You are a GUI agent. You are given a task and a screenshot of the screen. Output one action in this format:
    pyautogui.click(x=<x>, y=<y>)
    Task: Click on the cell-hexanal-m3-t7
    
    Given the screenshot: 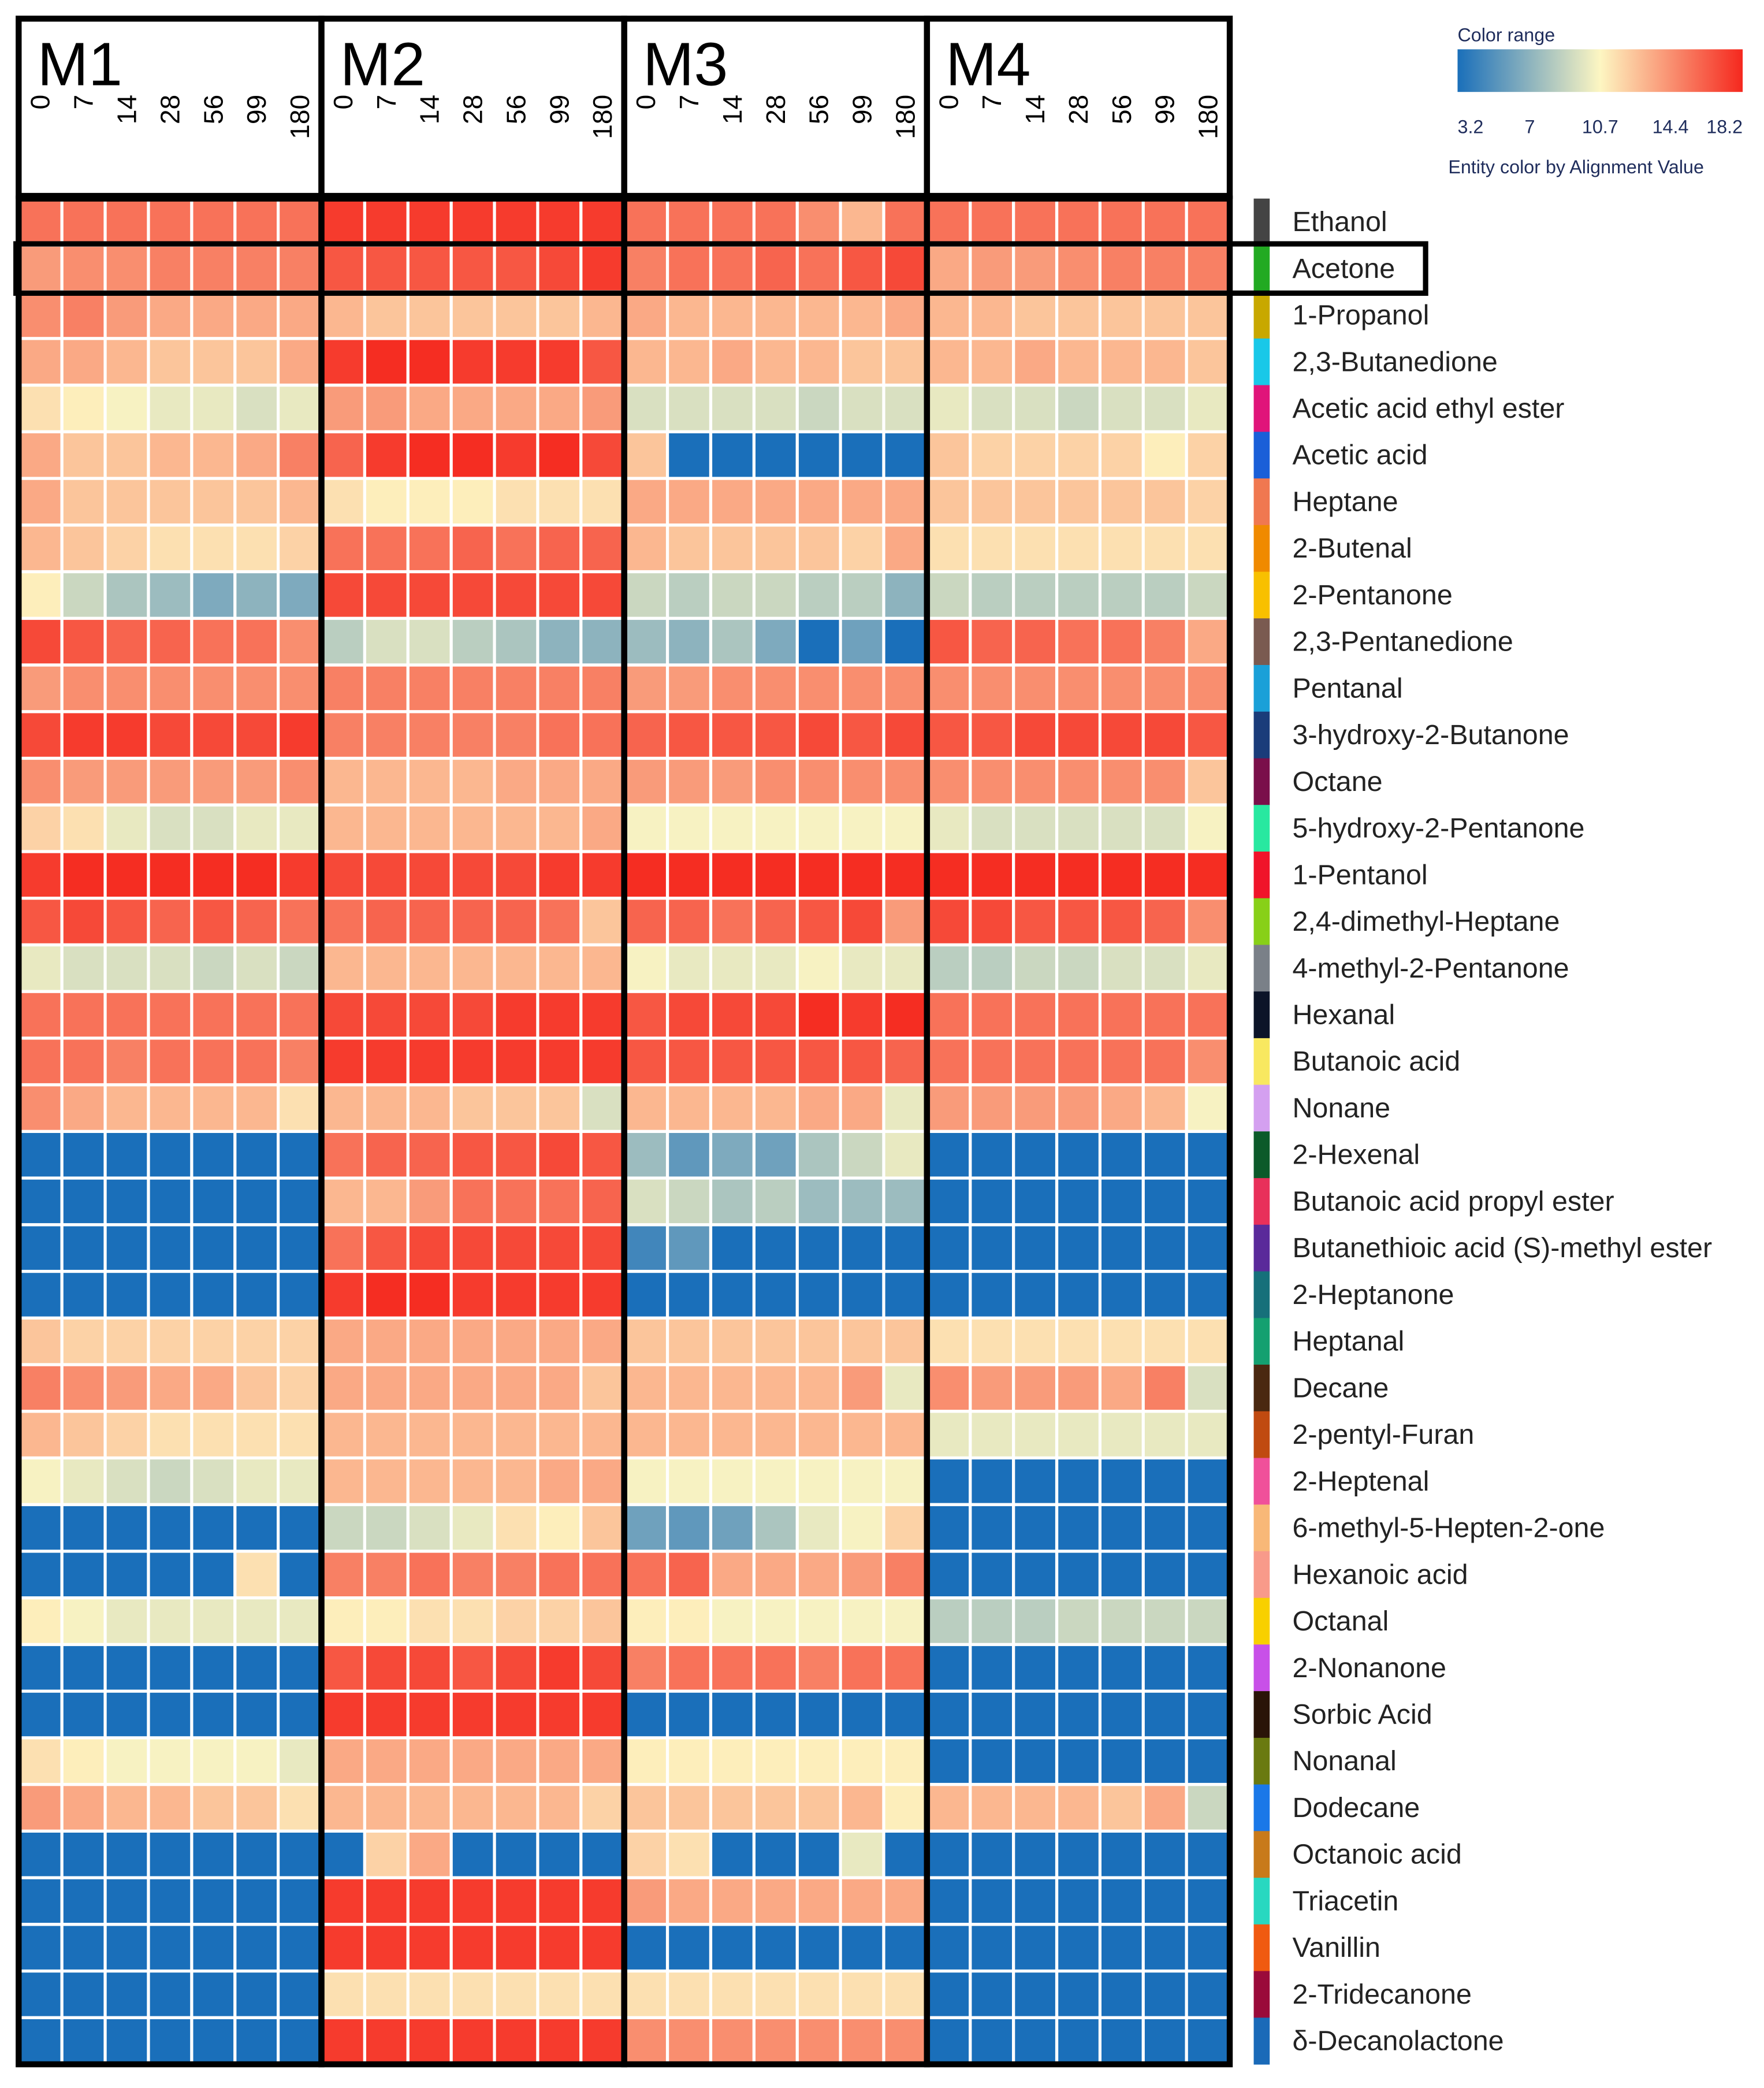 What is the action you would take?
    pyautogui.click(x=689, y=1015)
    